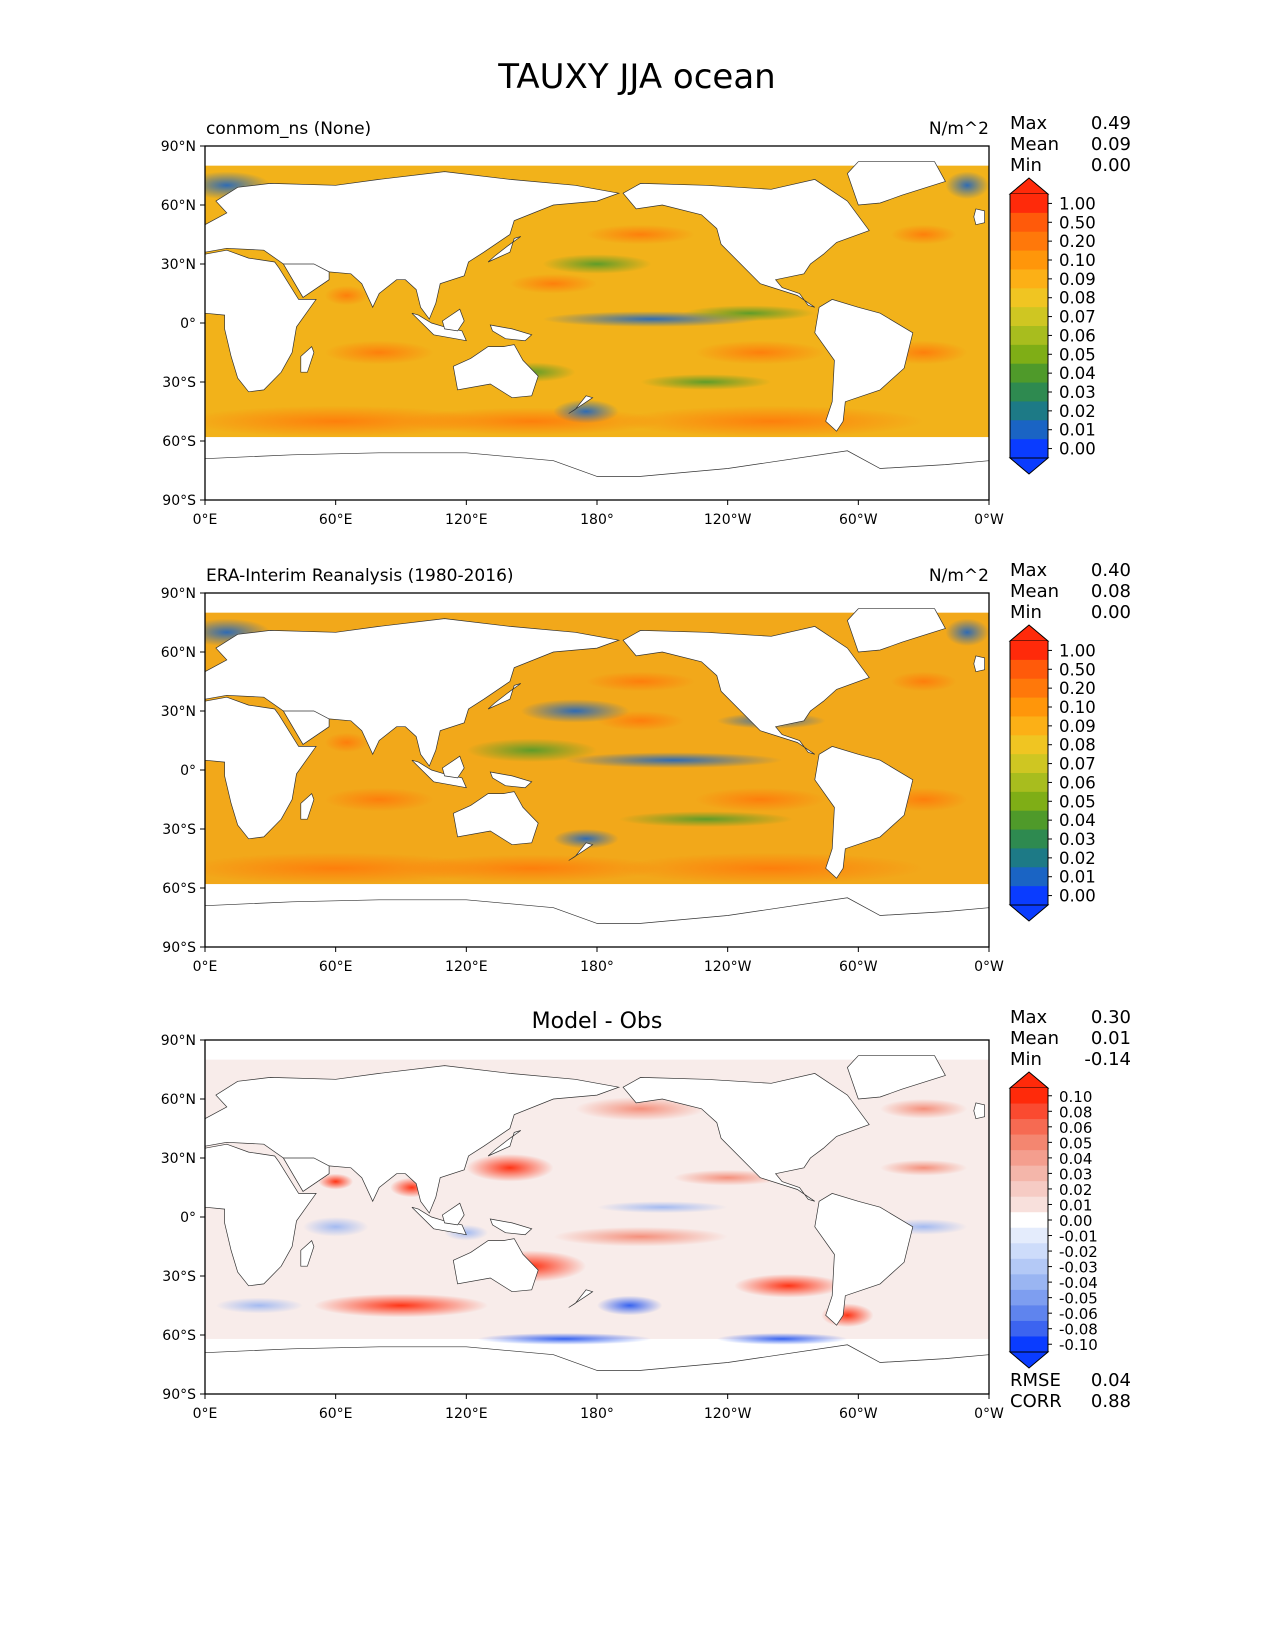  Describe the element at coordinates (581, 851) in the screenshot. I see `land-newzealand` at that location.